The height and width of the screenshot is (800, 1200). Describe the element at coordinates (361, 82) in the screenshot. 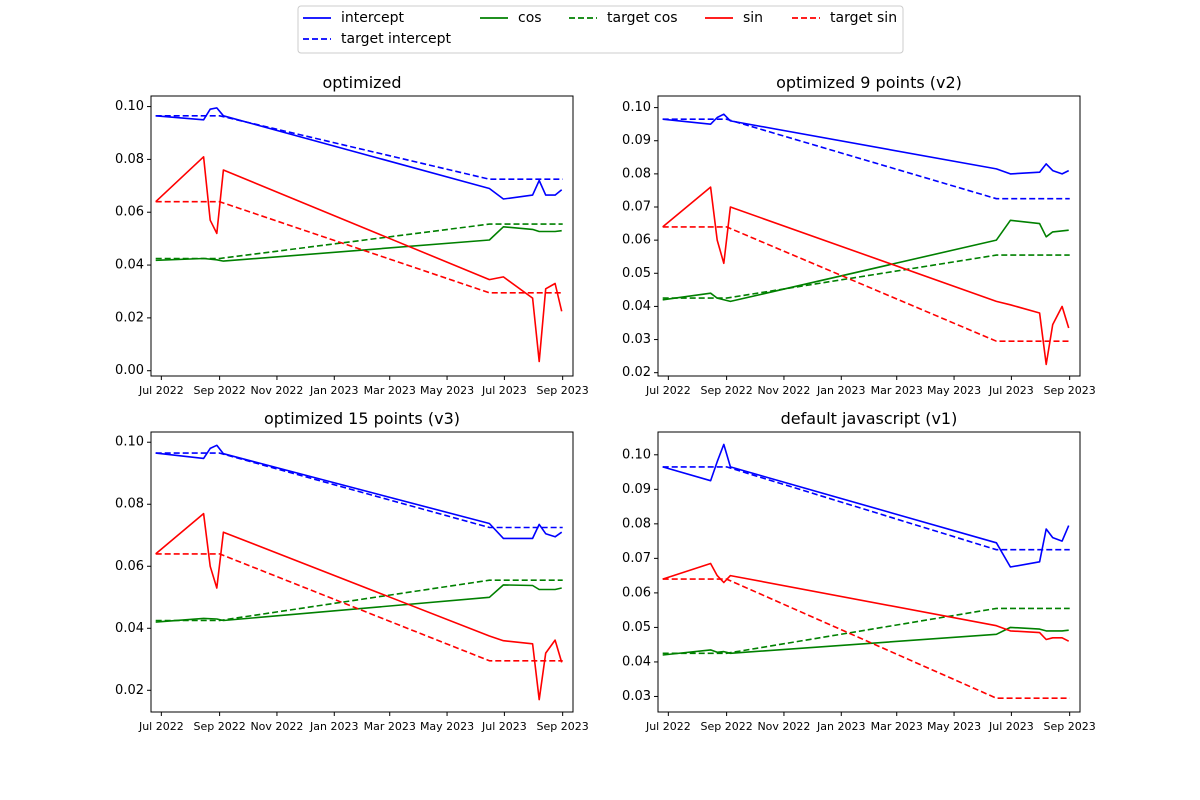

I see `subplot-title: optimized` at that location.